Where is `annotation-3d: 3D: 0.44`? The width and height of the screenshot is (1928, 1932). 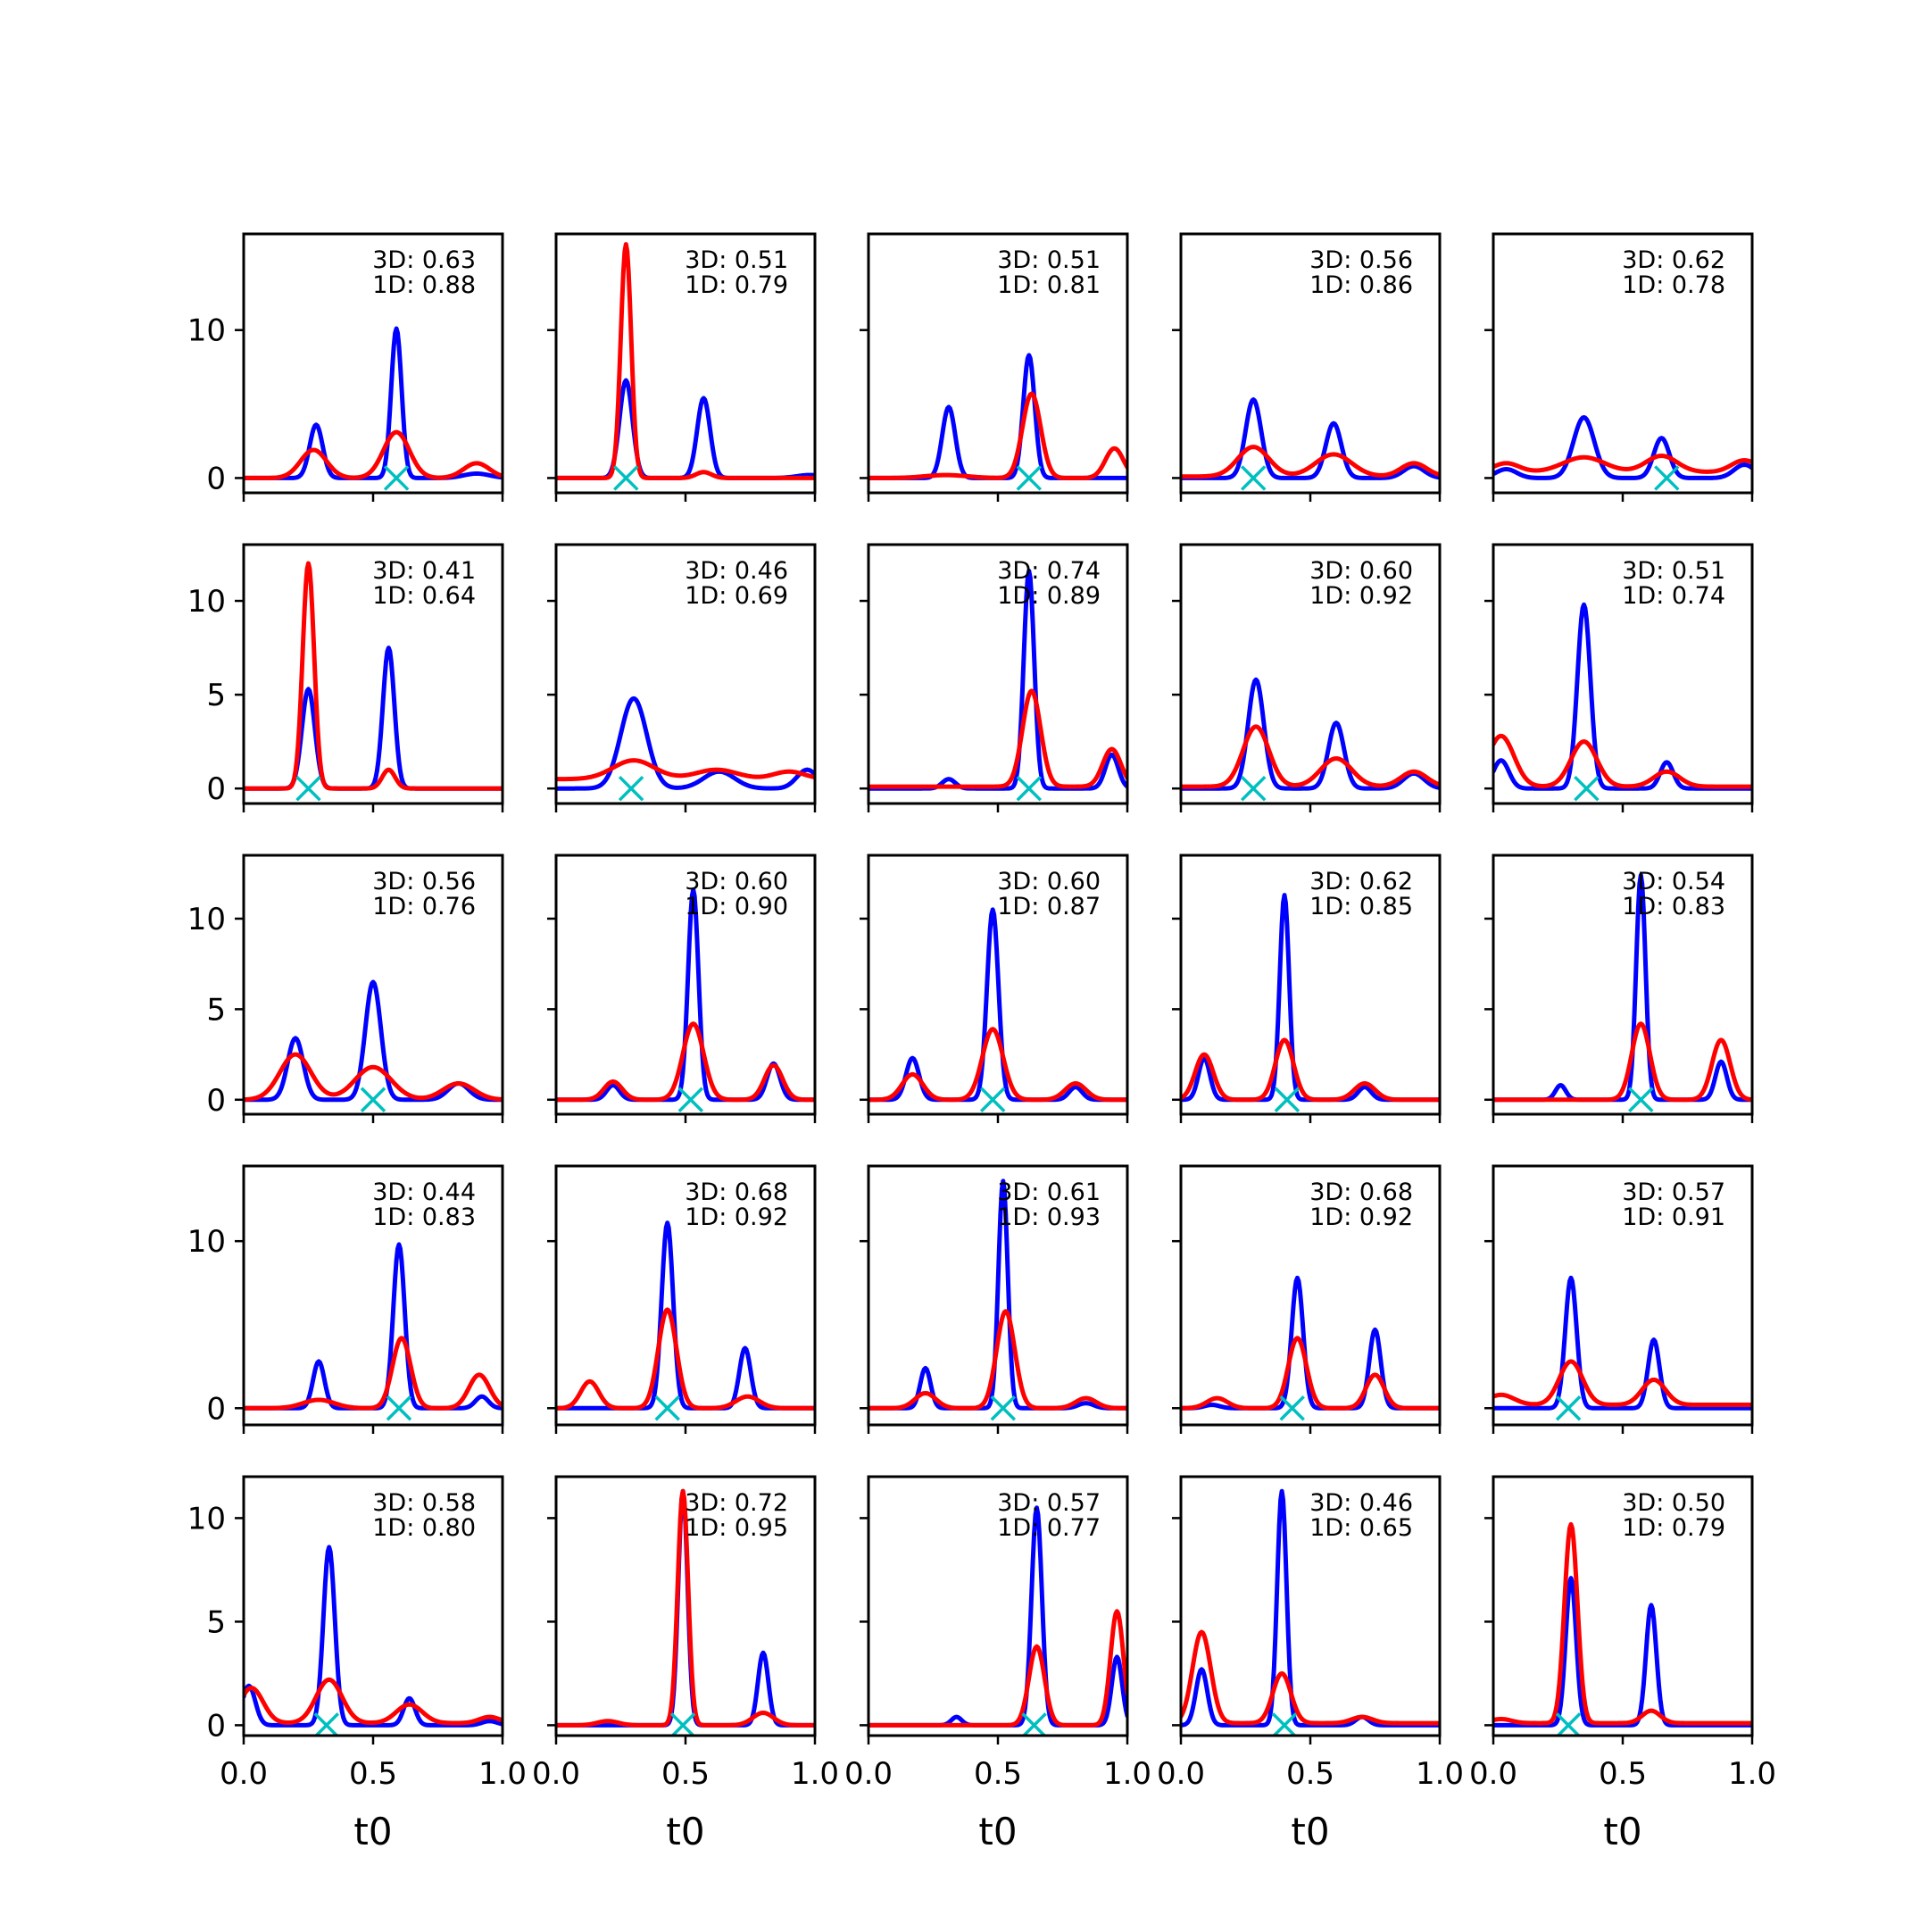 annotation-3d: 3D: 0.44 is located at coordinates (424, 1192).